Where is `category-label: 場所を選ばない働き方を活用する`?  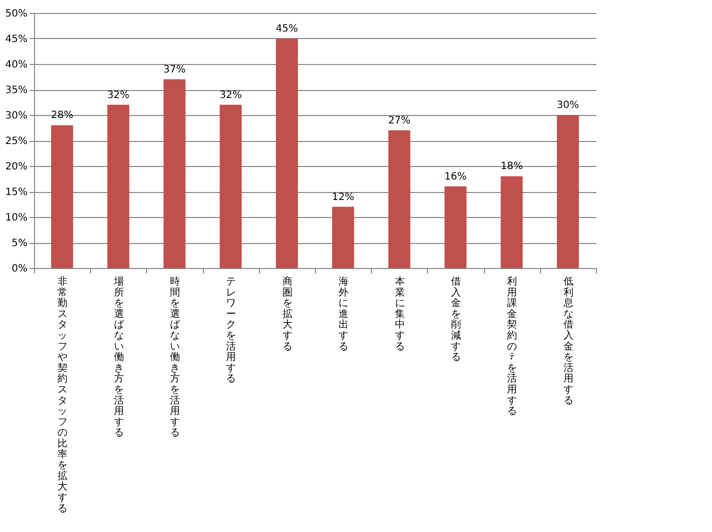 category-label: 場所を選ばない働き方を活用する is located at coordinates (119, 357).